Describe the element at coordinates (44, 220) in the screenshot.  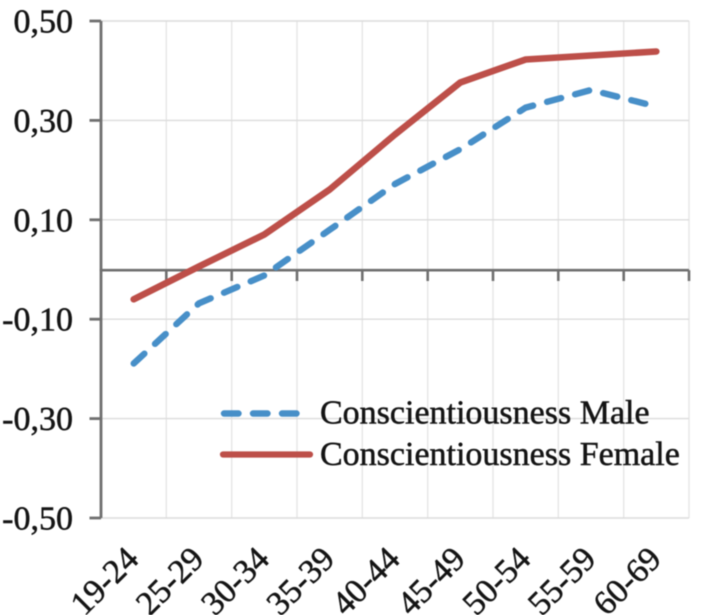
I see `svg-text: 0,10` at that location.